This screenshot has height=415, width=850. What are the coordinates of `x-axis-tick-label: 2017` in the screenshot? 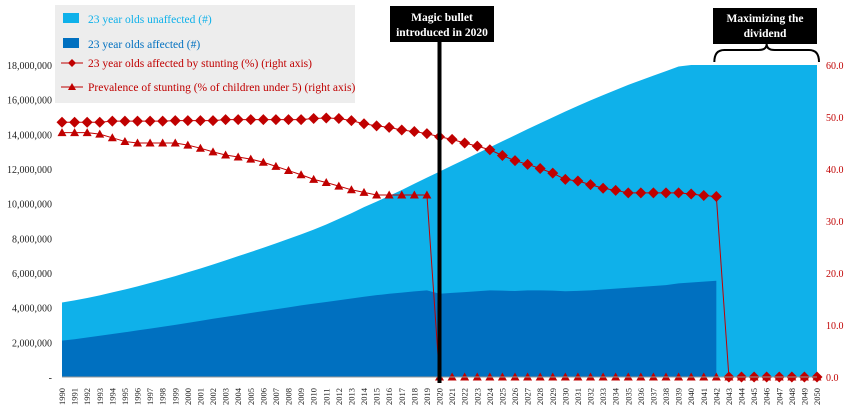 It's located at (402, 396).